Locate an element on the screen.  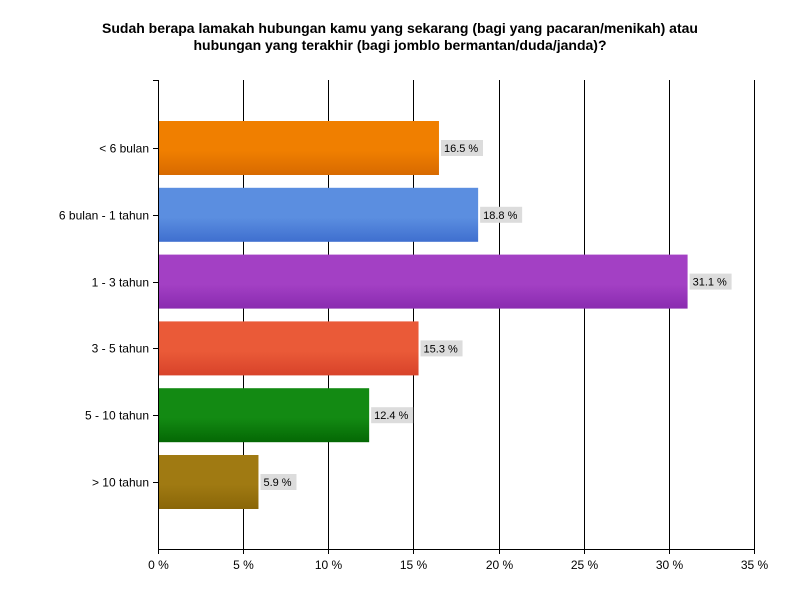
data-label: 5.9 % is located at coordinates (277, 483).